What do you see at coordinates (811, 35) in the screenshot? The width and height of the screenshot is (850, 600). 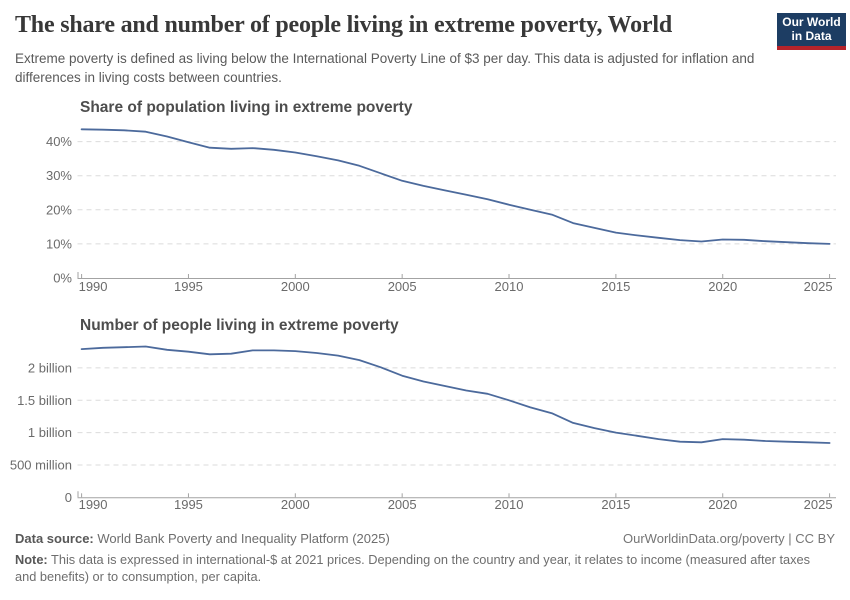 I see `owid-logo-line-2: in Data` at bounding box center [811, 35].